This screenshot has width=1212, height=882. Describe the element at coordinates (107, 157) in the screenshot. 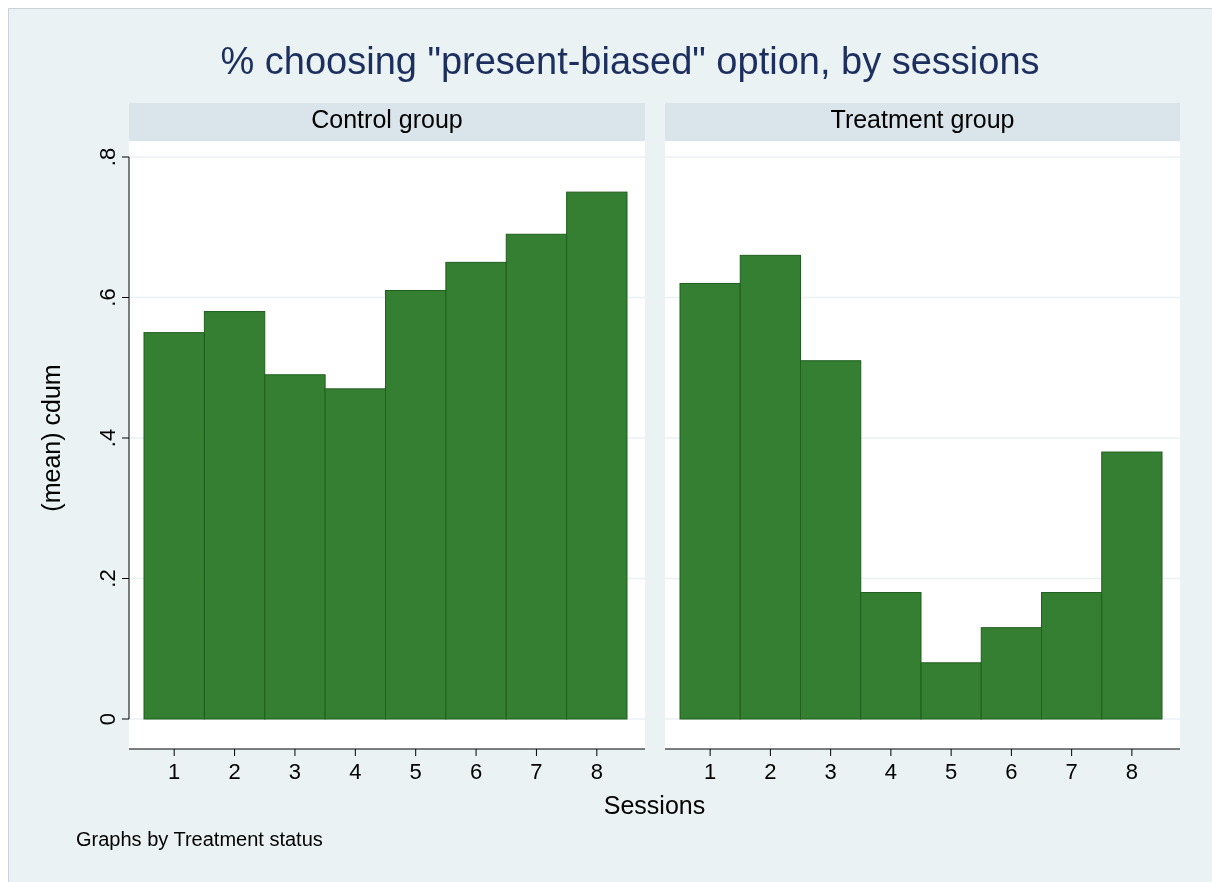

I see `y-tick-label: .8` at that location.